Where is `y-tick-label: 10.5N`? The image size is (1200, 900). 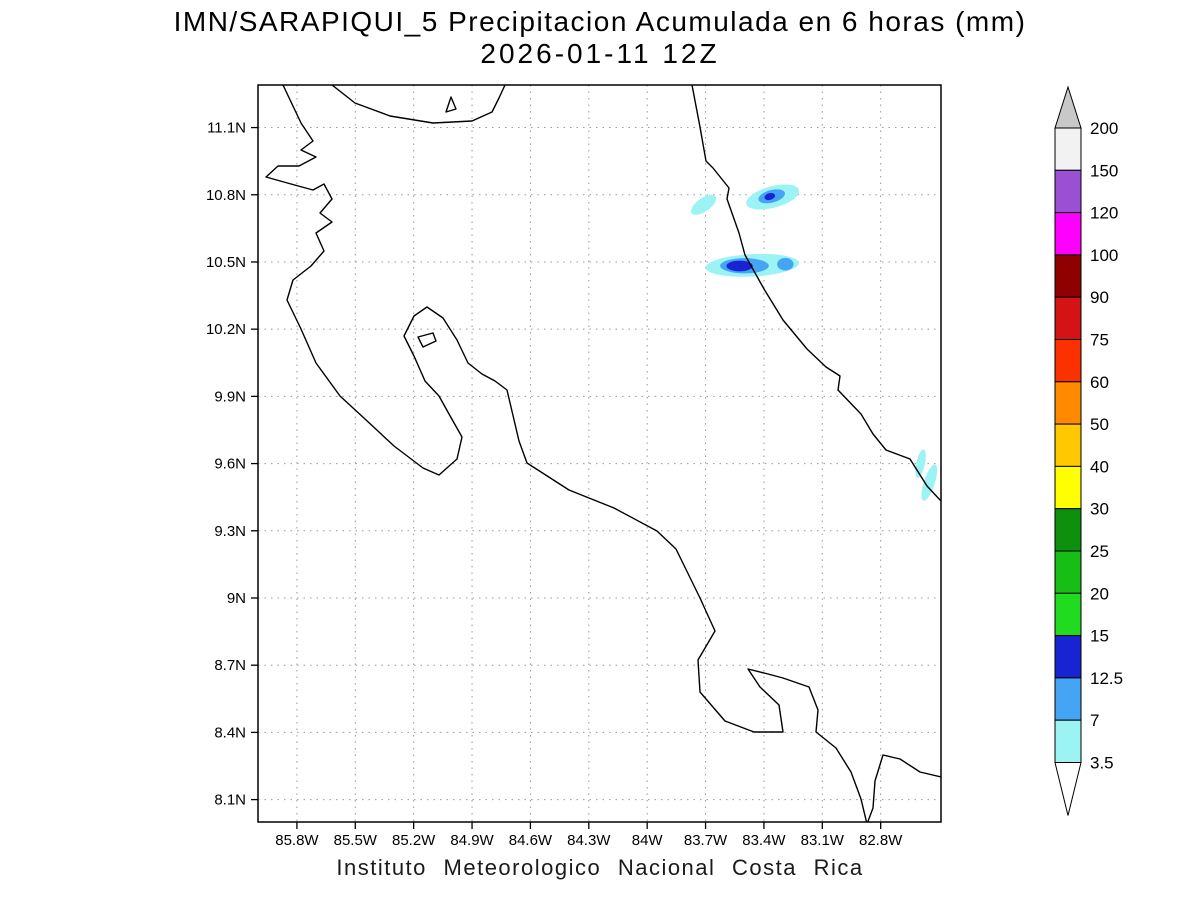
y-tick-label: 10.5N is located at coordinates (226, 262).